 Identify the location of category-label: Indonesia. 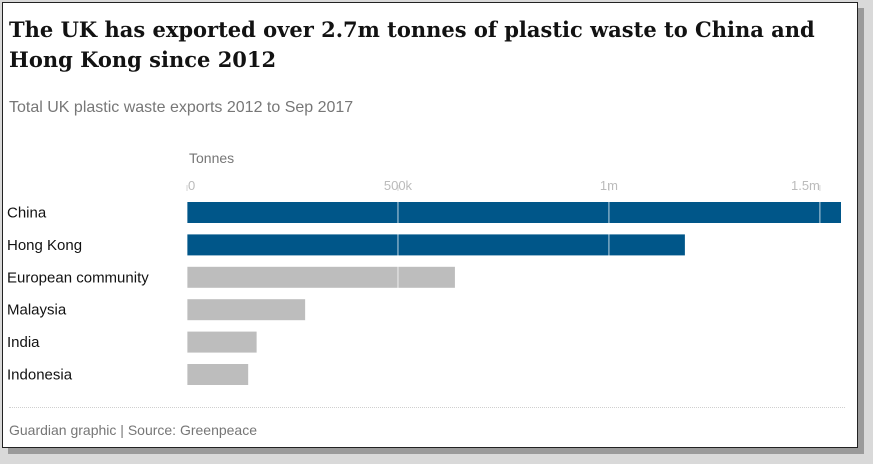
(40, 375).